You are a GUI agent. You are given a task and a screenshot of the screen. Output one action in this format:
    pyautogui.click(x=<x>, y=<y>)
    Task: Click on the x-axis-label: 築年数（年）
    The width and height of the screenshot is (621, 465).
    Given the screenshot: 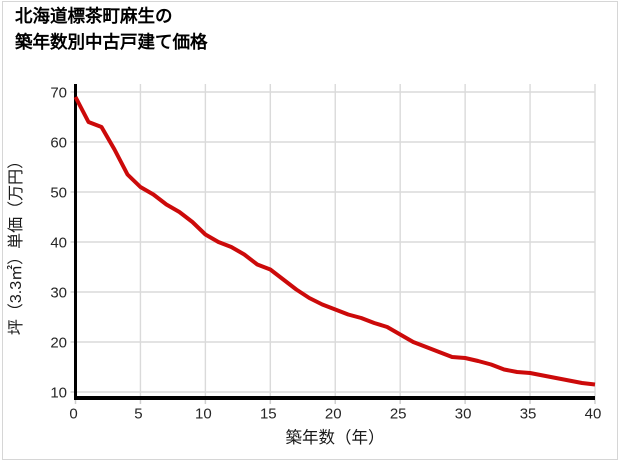 What is the action you would take?
    pyautogui.click(x=335, y=438)
    